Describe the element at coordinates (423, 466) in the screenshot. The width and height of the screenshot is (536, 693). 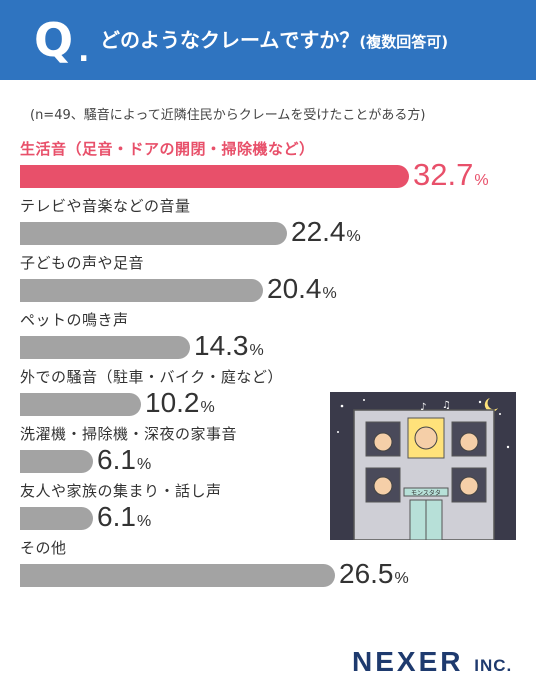
I see `apartment-illustration: ♪ ♫ モンスタタ` at that location.